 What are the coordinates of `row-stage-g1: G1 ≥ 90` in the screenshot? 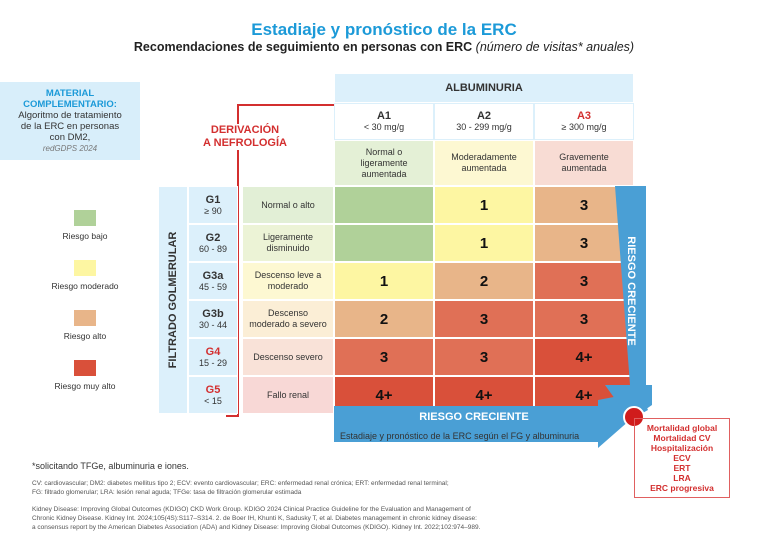 It's located at (213, 205).